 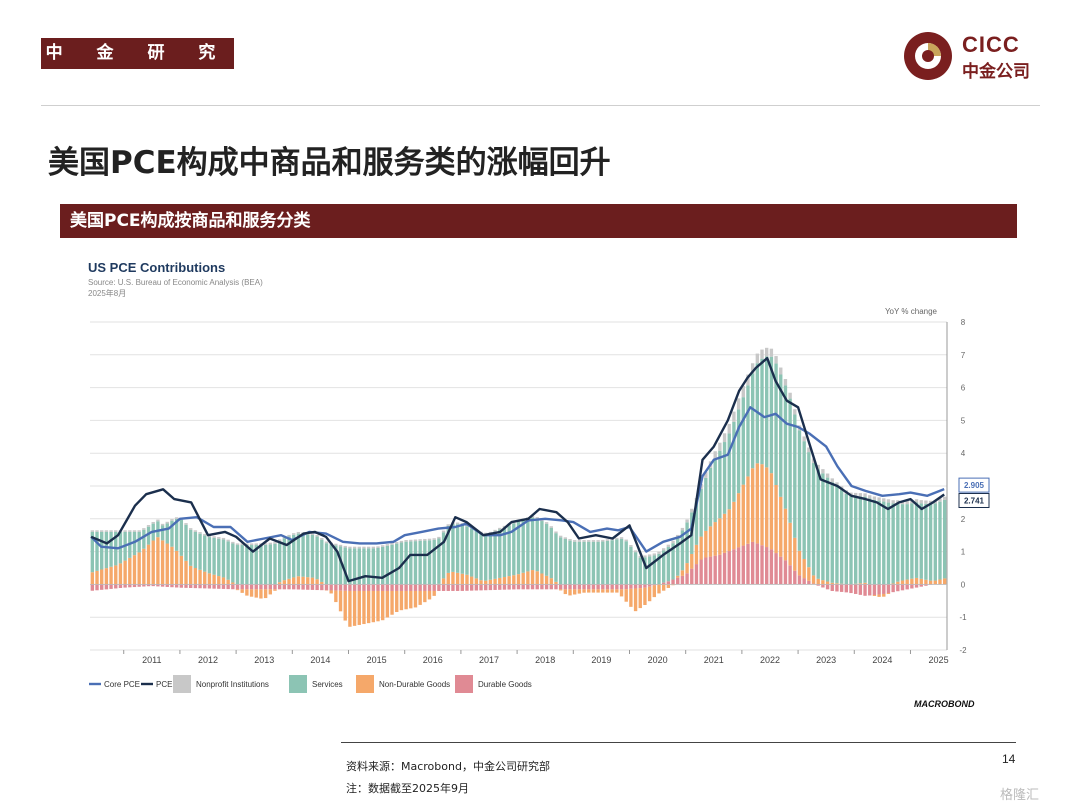 What do you see at coordinates (963, 552) in the screenshot?
I see `y-tick-label: 1` at bounding box center [963, 552].